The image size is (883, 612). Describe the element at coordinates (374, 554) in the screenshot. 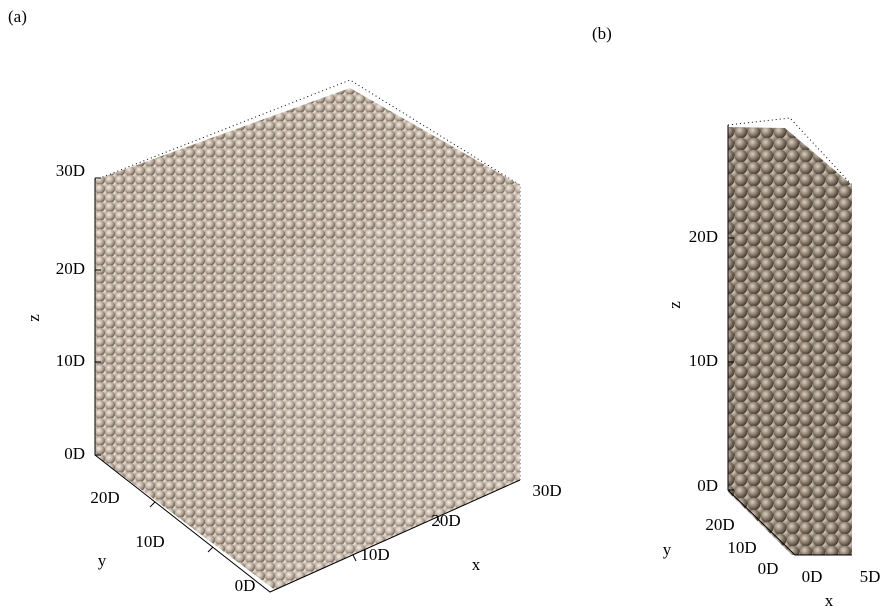

I see `x-tick-label: 10D` at that location.